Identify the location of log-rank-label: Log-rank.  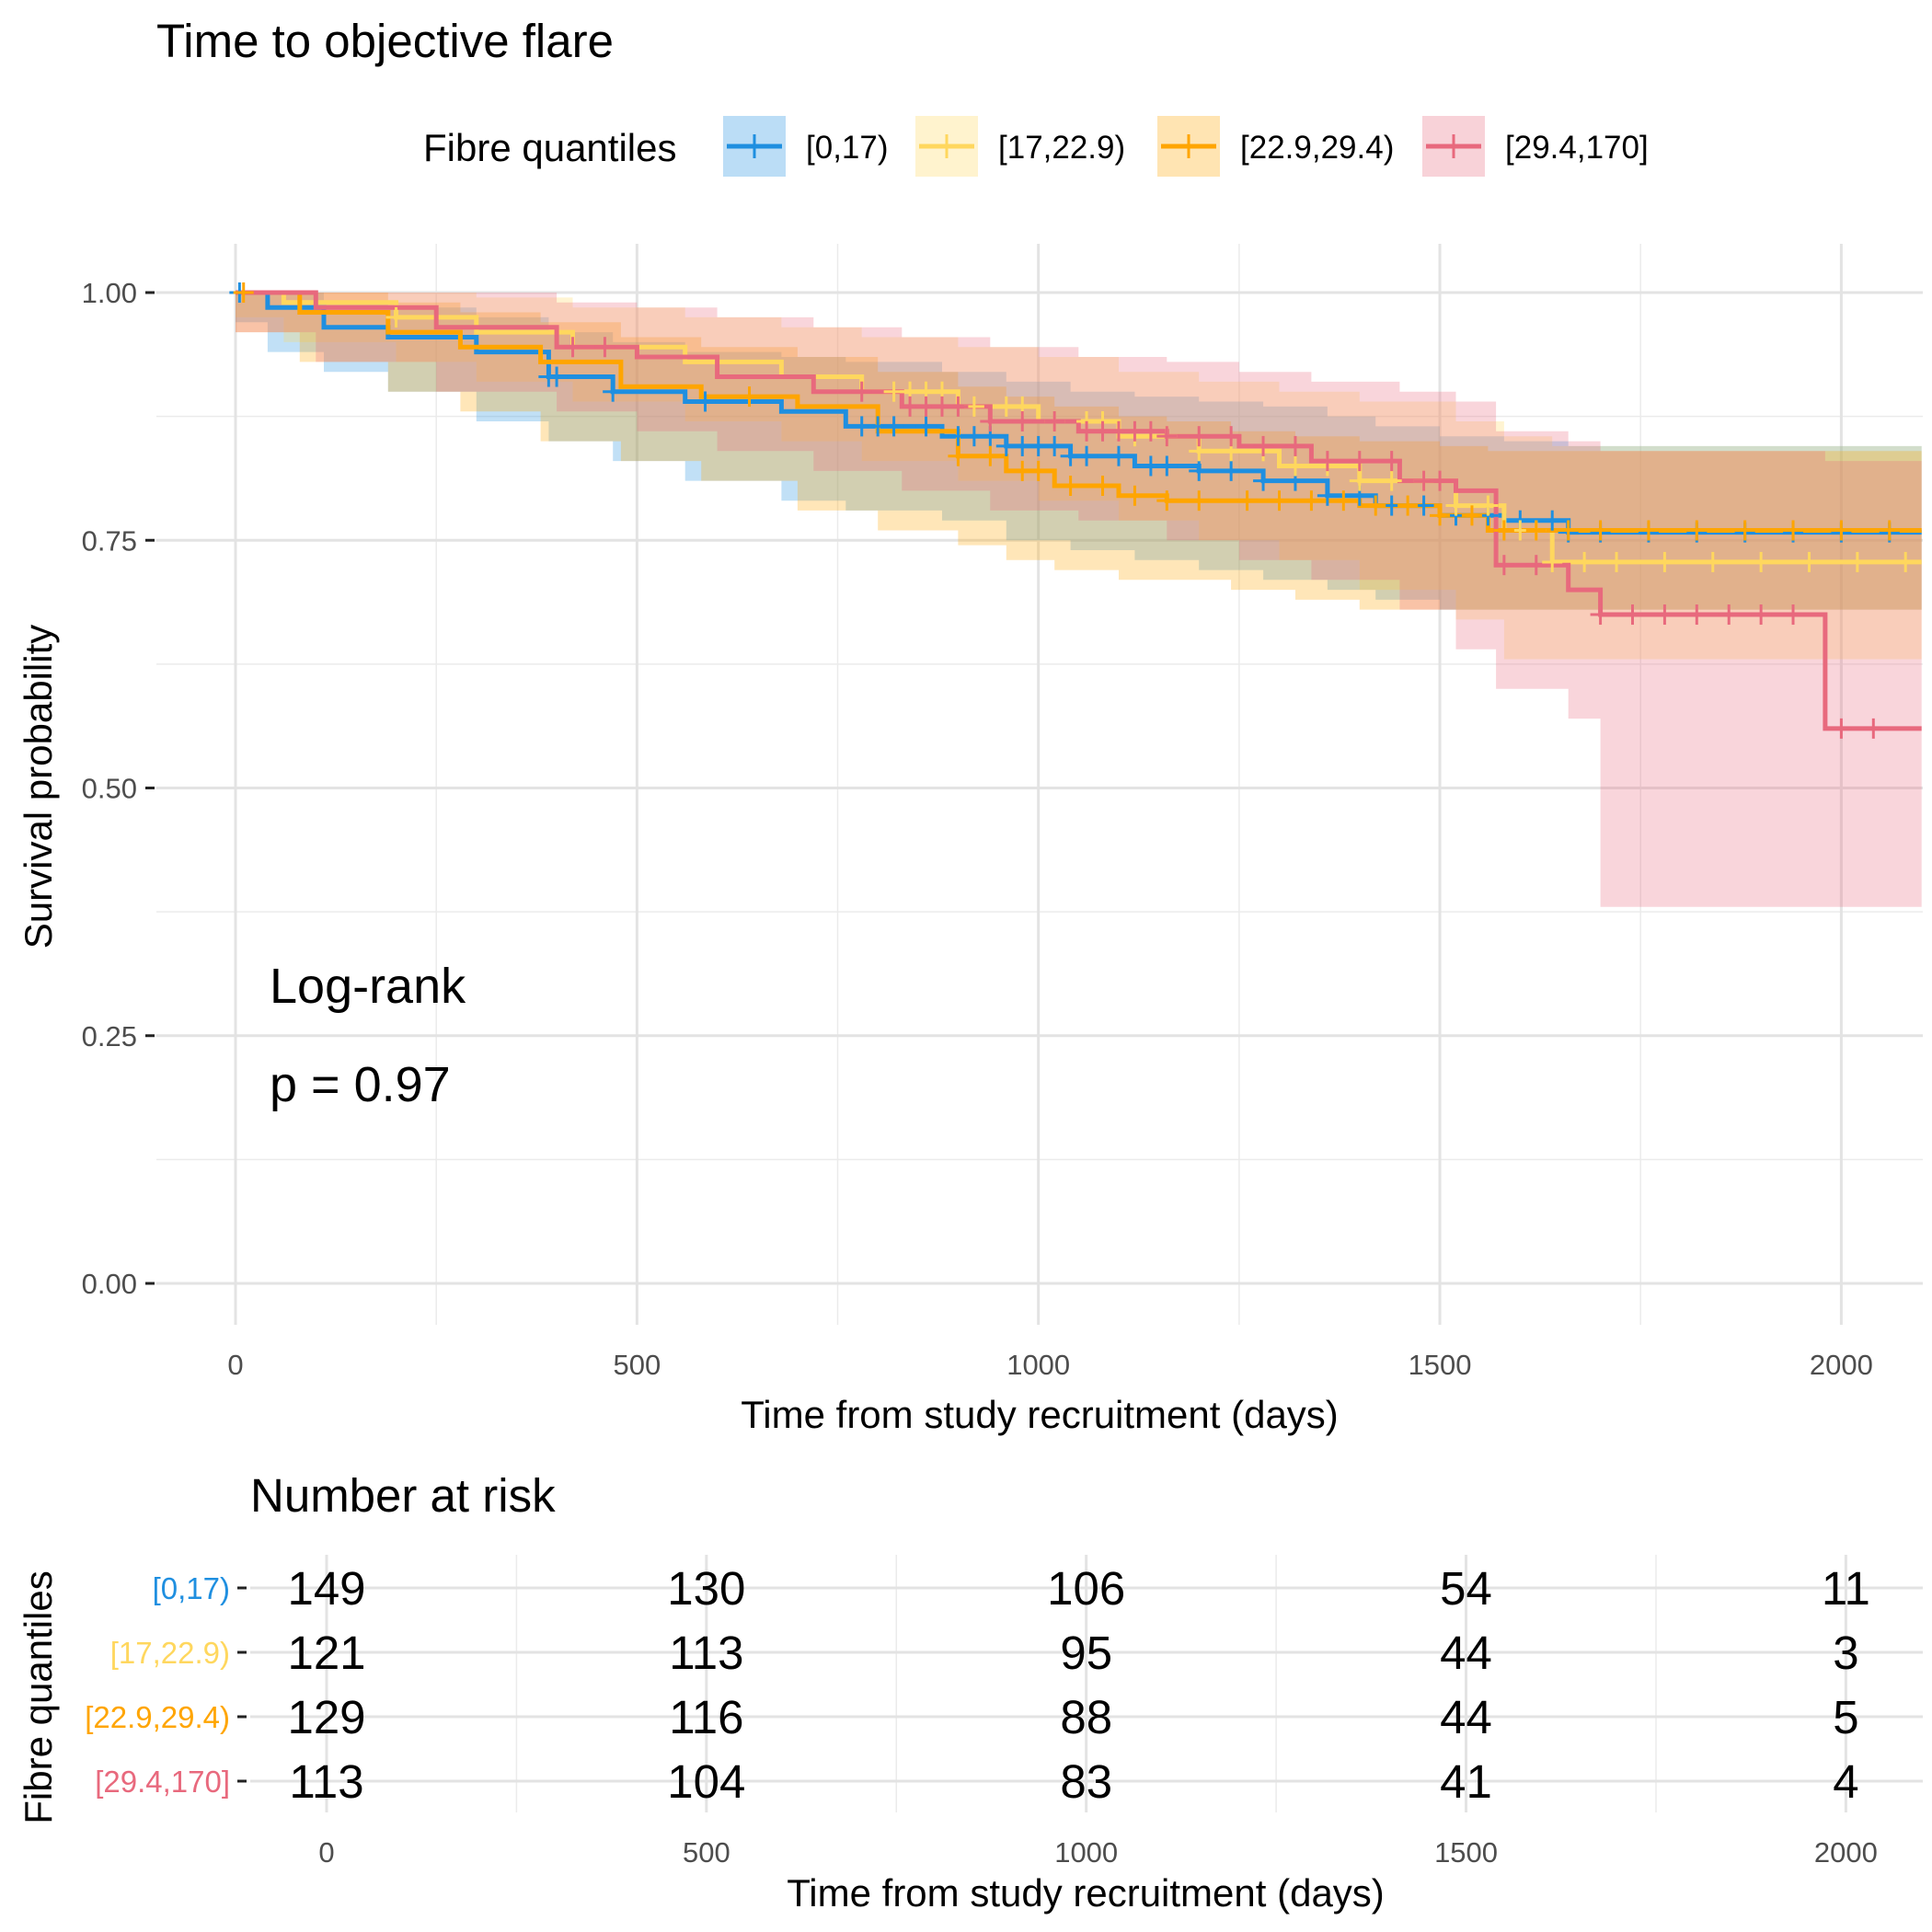
(368, 986).